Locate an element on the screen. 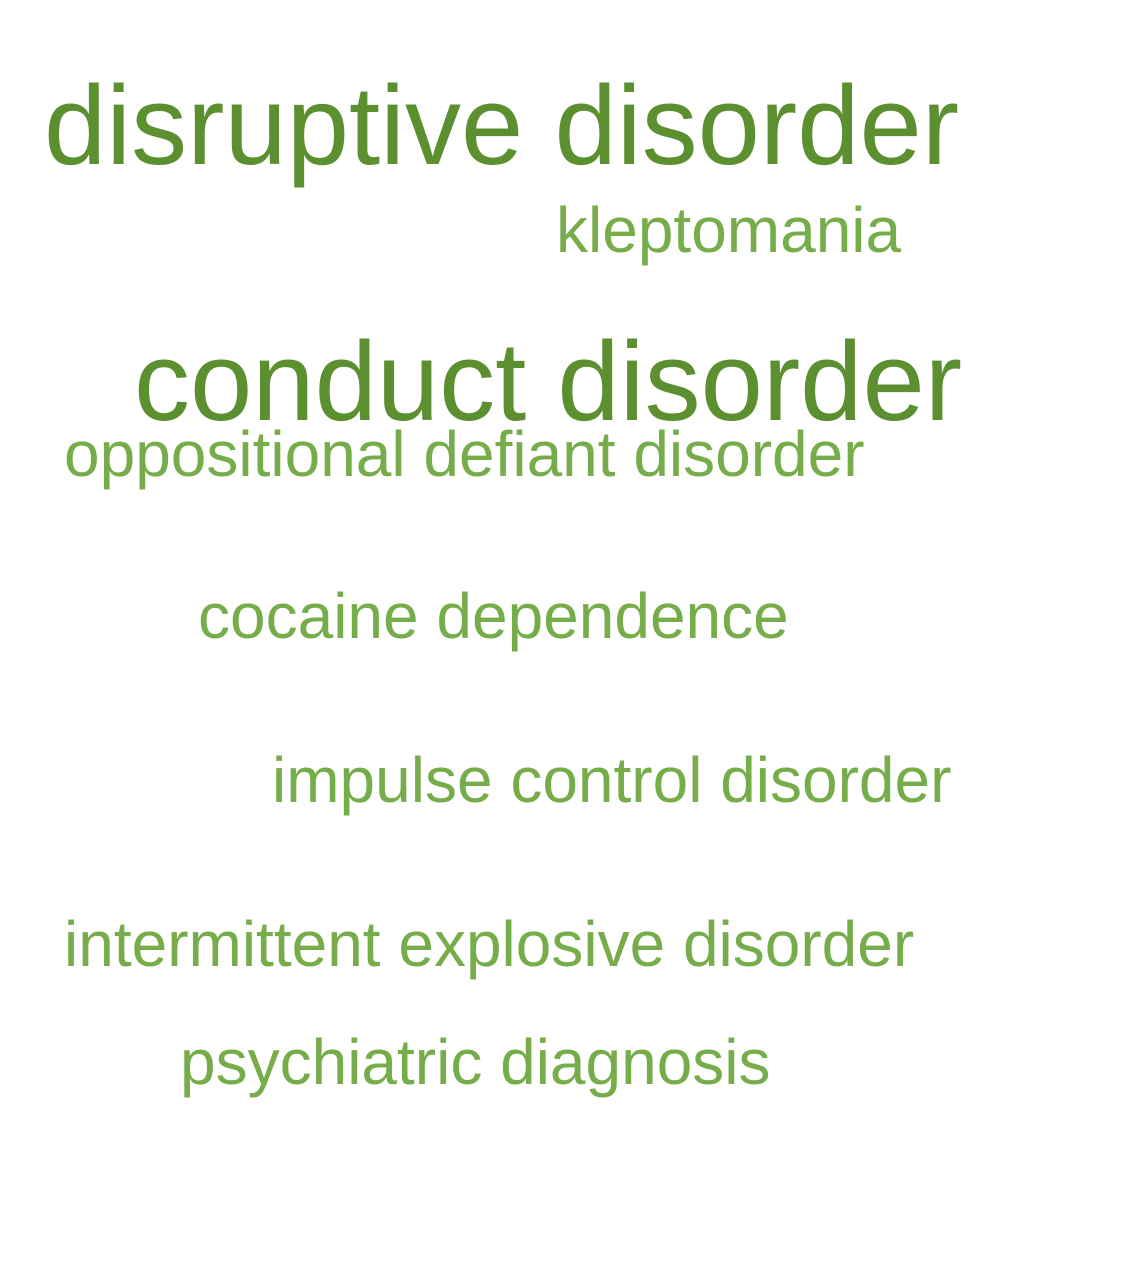 This screenshot has width=1126, height=1288. word-impulse-control-disorder: impulse control disorder is located at coordinates (612, 780).